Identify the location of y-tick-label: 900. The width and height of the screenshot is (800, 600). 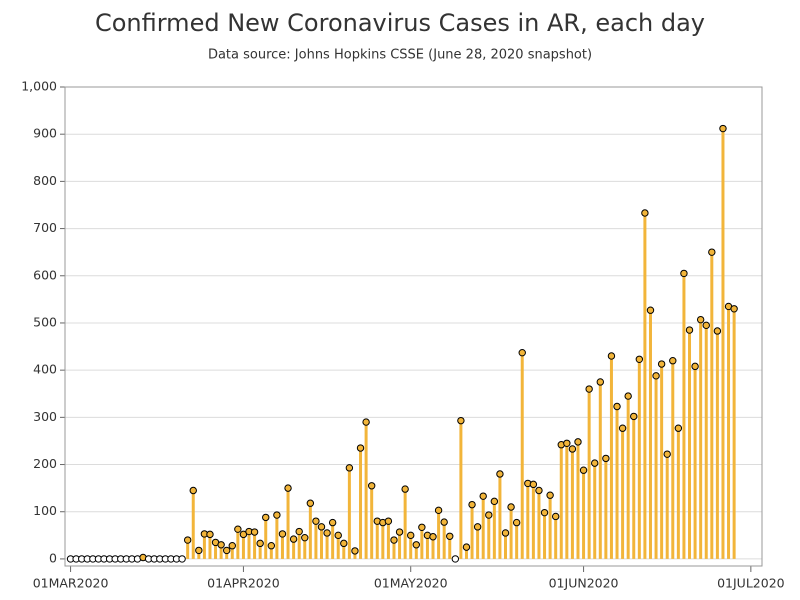
(45, 133).